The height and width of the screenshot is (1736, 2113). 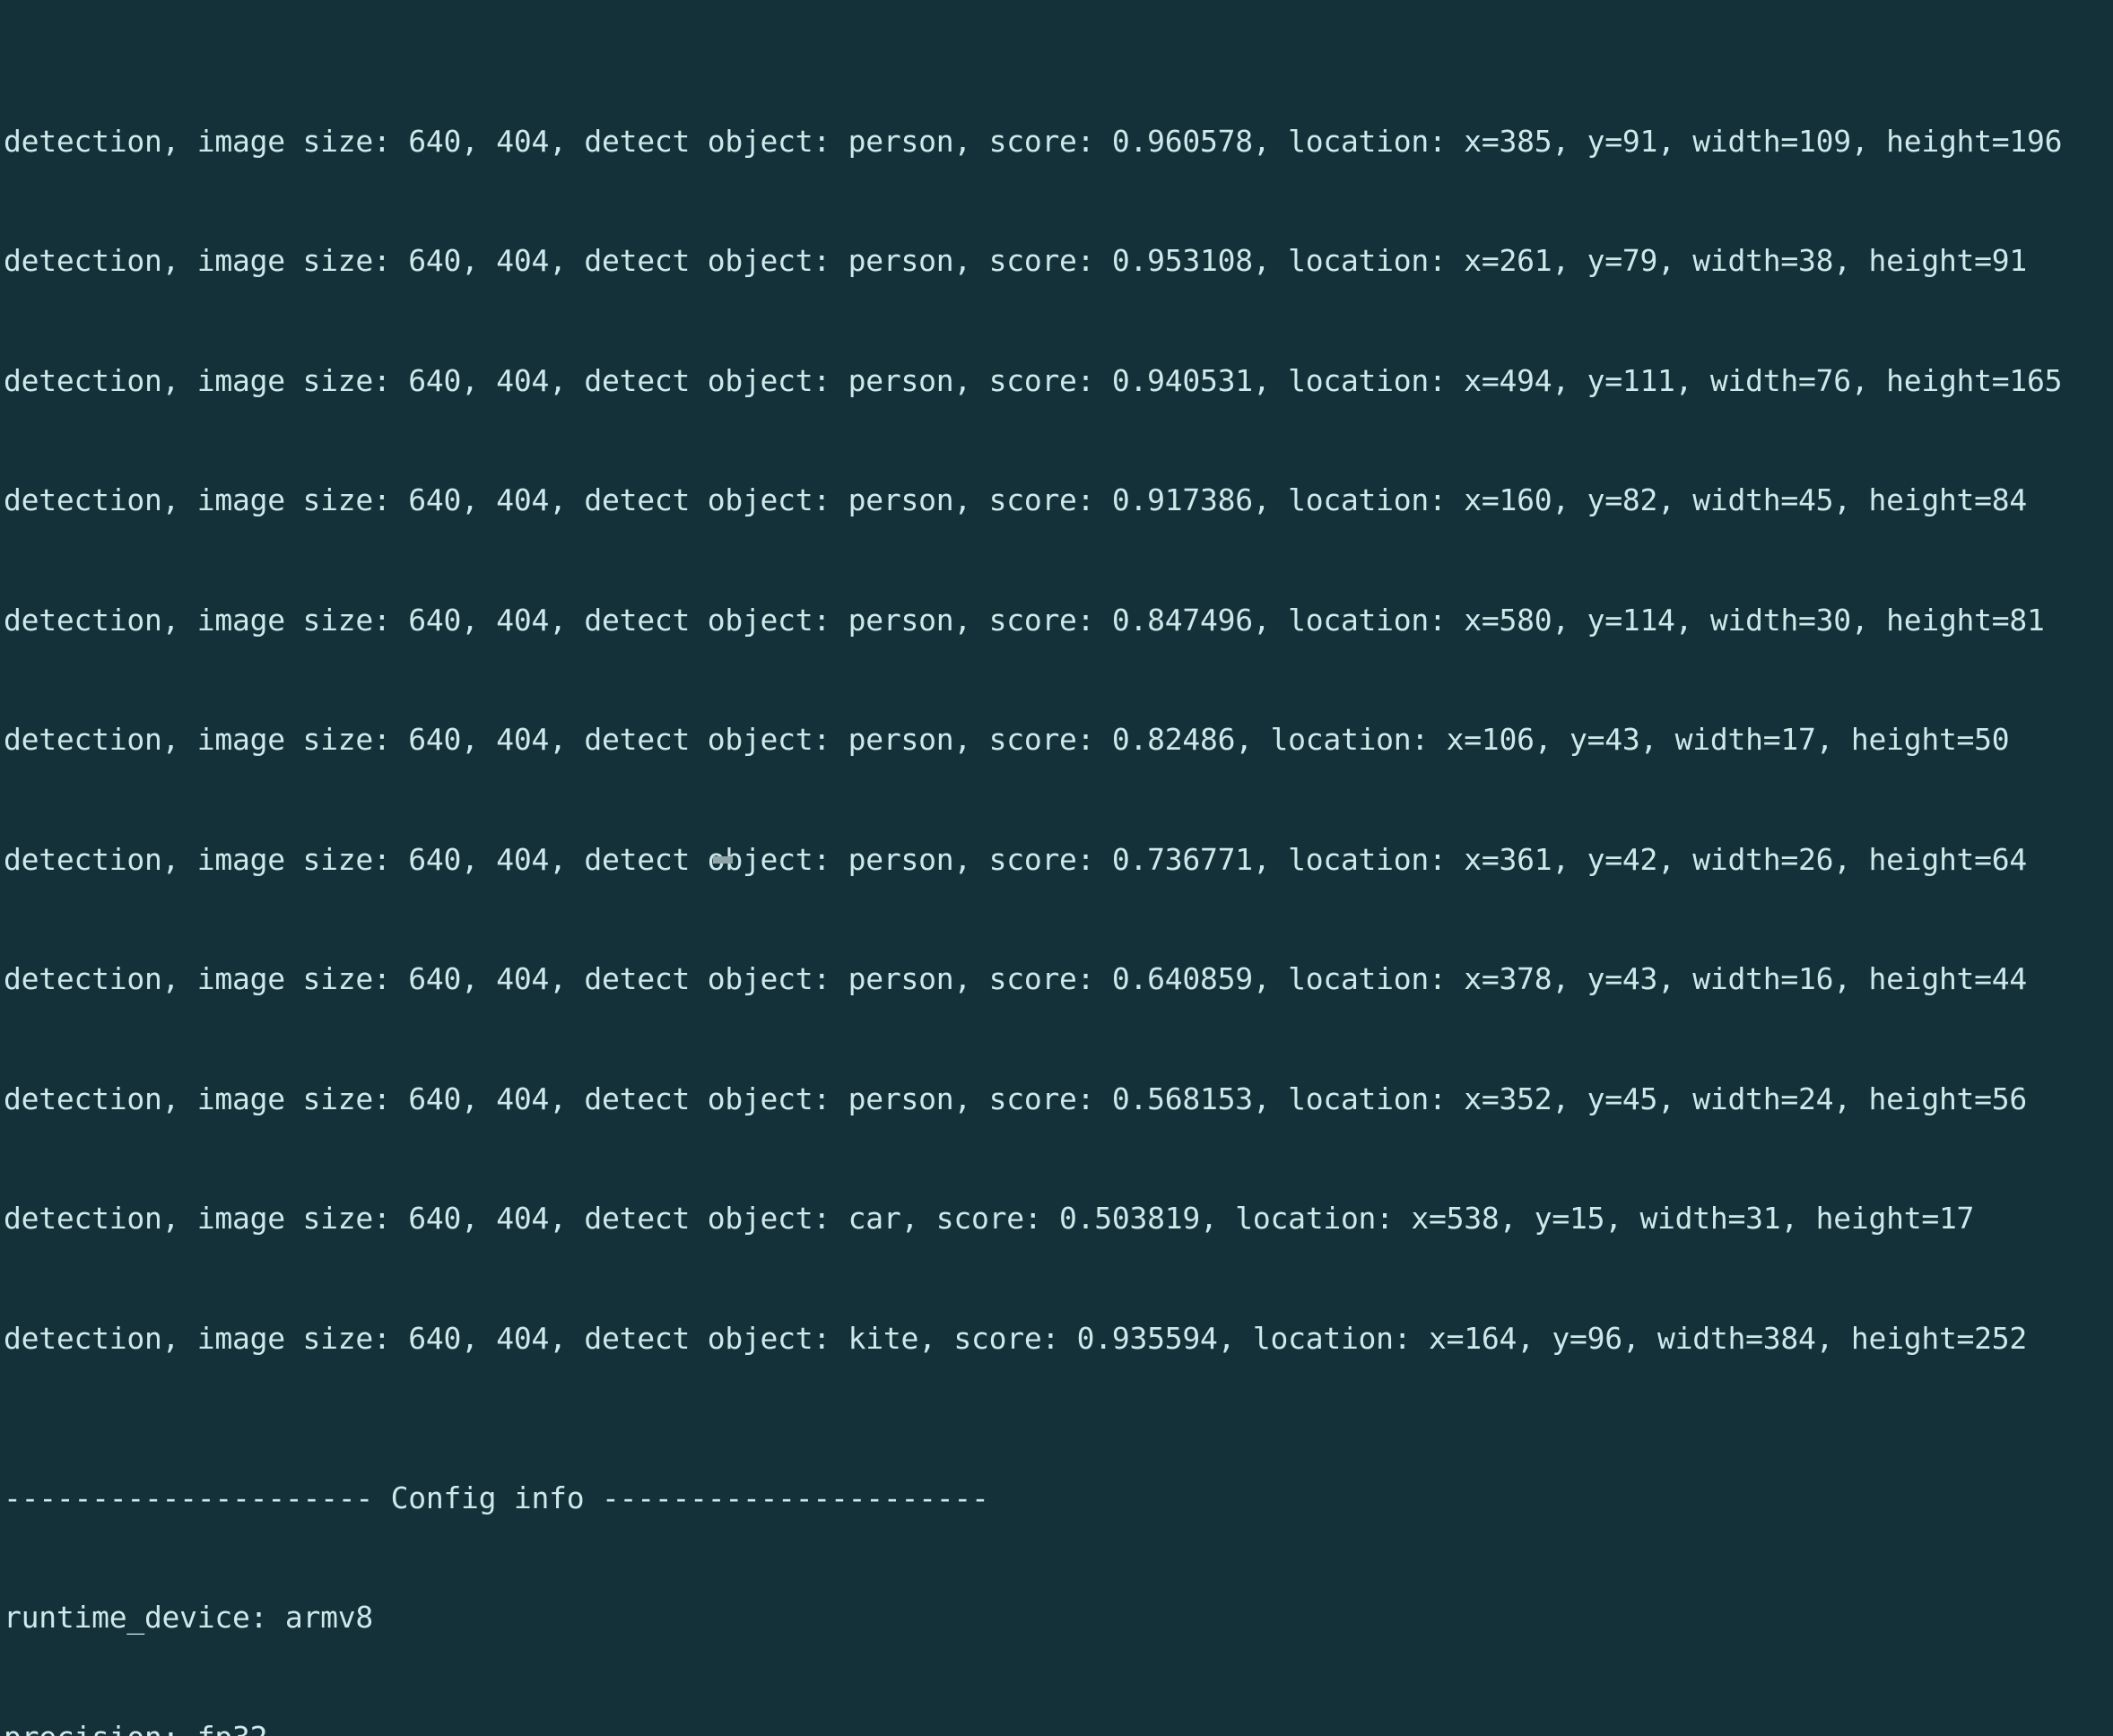 What do you see at coordinates (1058, 1618) in the screenshot?
I see `config-runtime-device-line: runtime_device: armv8` at bounding box center [1058, 1618].